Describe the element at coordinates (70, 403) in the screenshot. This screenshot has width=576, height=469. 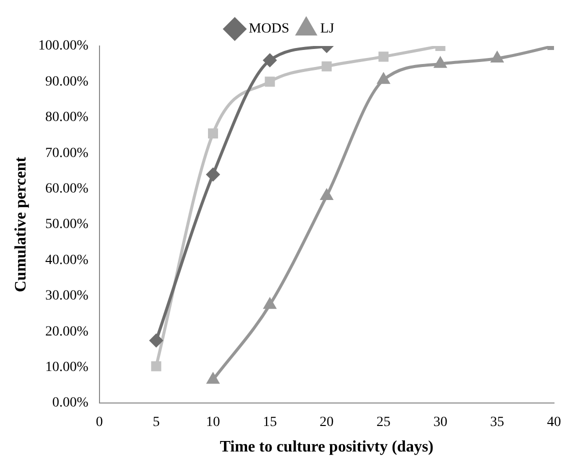
I see `y-tick-label: 0.00%` at that location.